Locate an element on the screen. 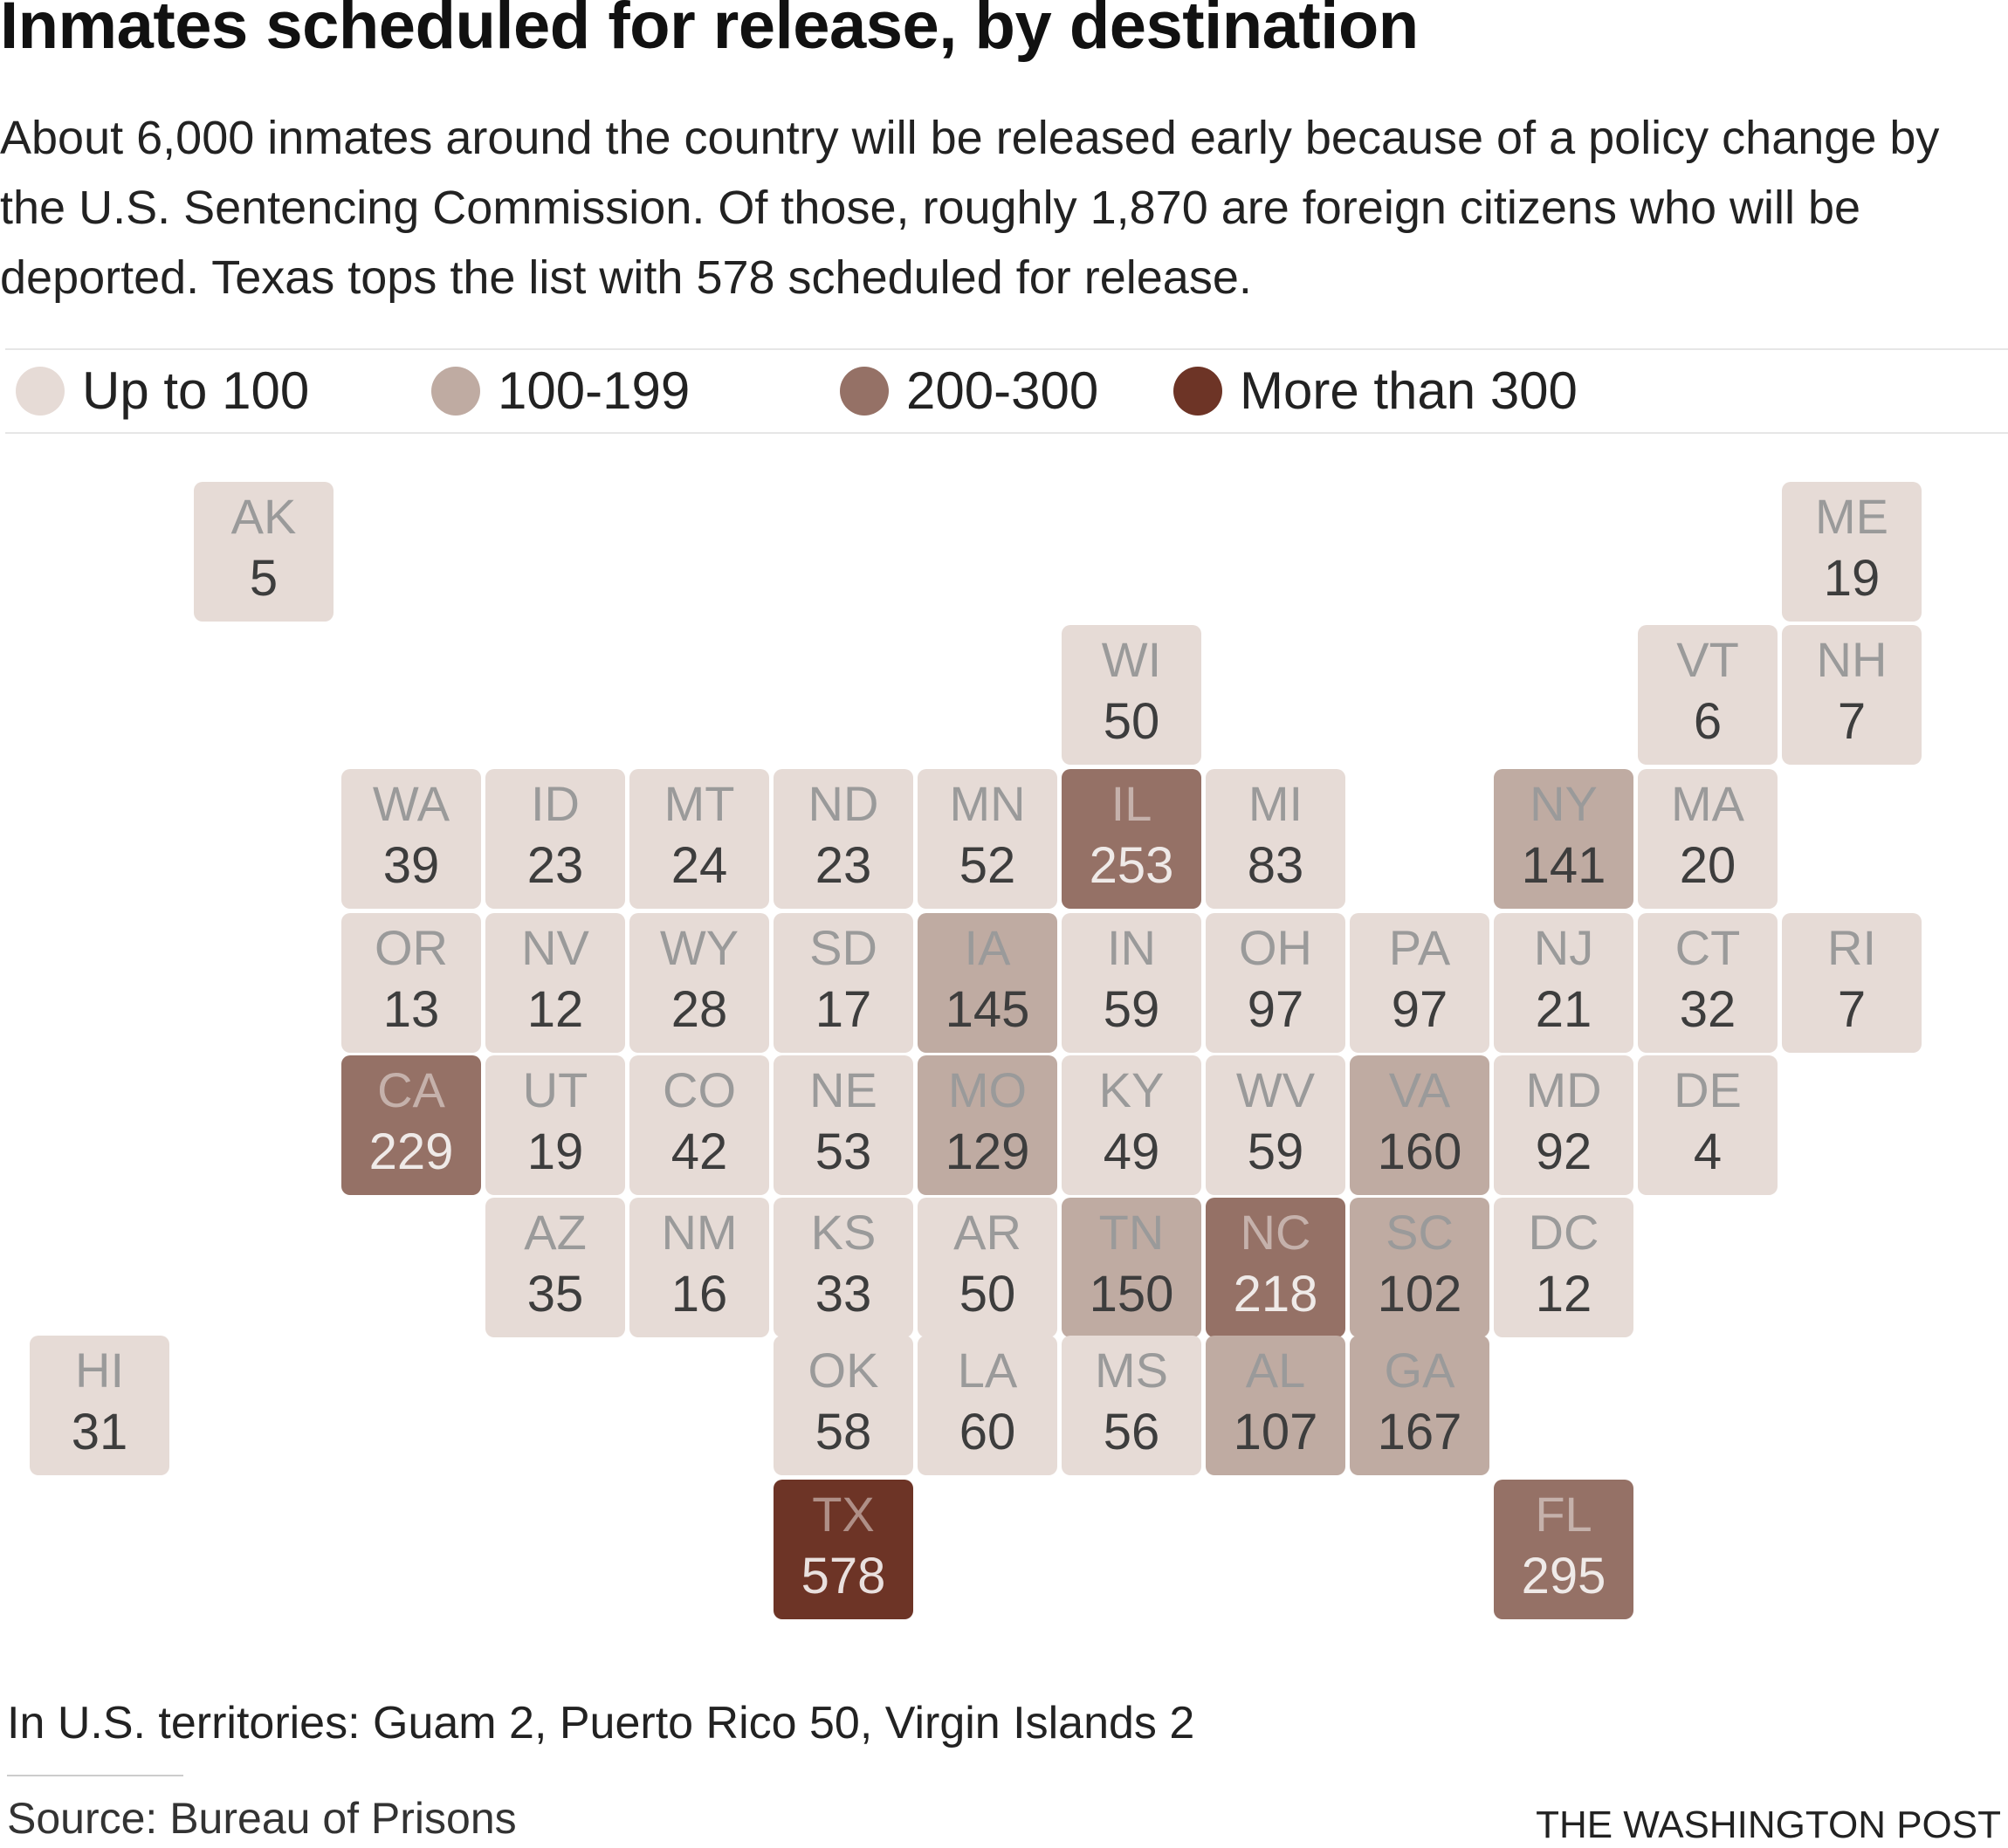 The image size is (2008, 1848). state-tile-ar: AR 50 is located at coordinates (988, 1268).